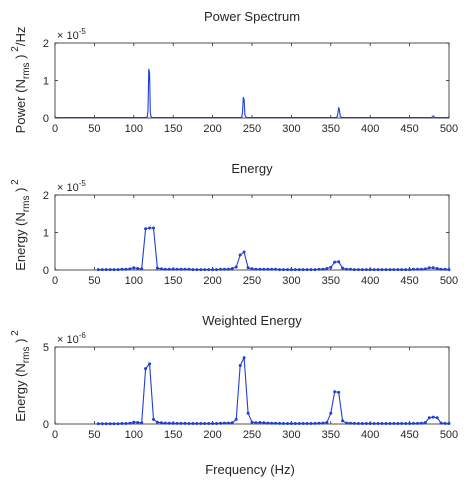 This screenshot has width=474, height=482. Describe the element at coordinates (134, 281) in the screenshot. I see `x-tick-label: 100` at that location.